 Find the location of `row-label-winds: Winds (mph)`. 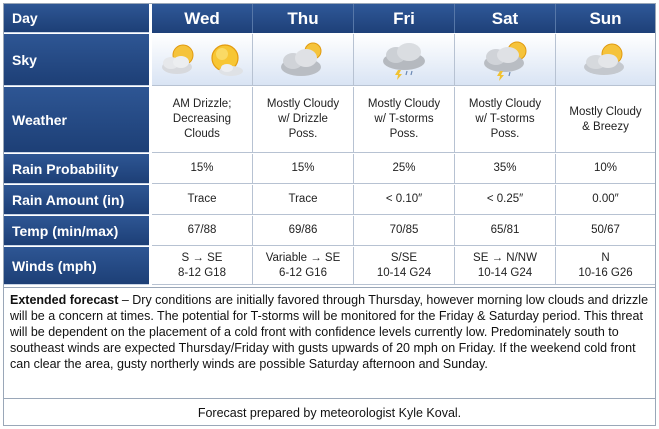

row-label-winds: Winds (mph) is located at coordinates (76, 266).